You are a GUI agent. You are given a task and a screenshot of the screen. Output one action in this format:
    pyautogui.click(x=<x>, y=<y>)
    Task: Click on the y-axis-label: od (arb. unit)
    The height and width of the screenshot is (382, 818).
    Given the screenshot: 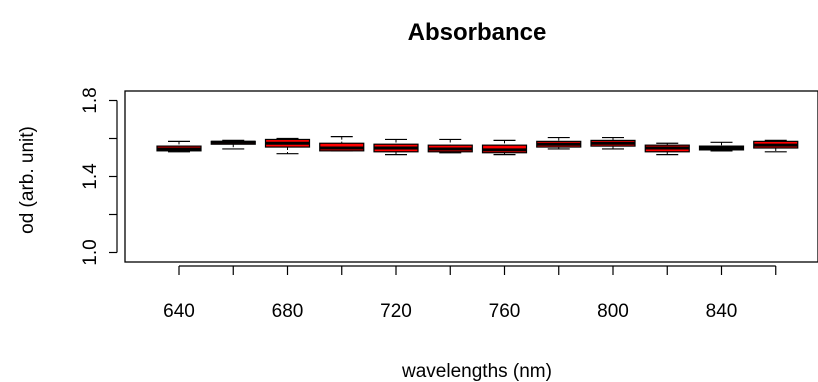 What is the action you would take?
    pyautogui.click(x=27, y=180)
    